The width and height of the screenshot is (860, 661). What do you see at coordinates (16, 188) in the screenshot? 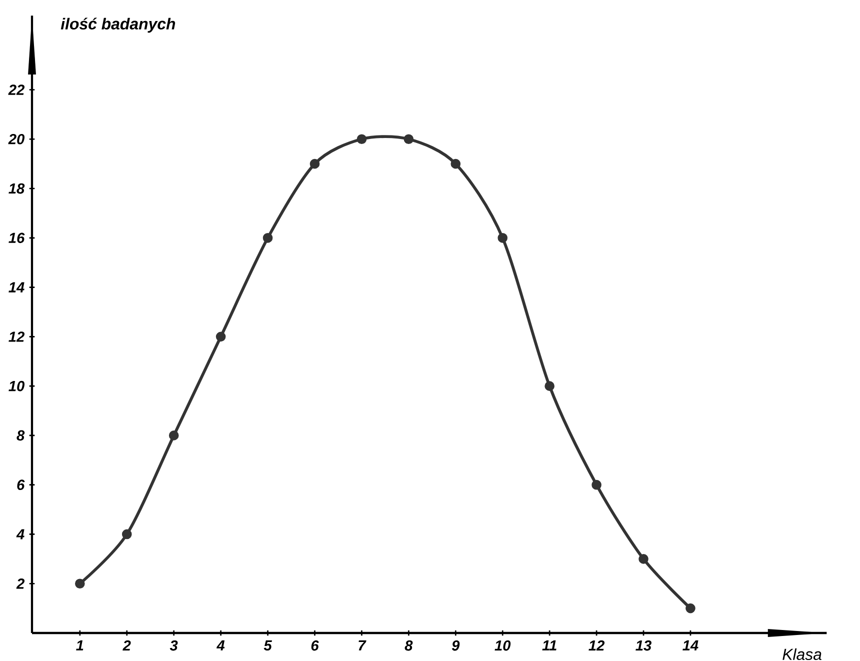
I see `y-tick-label: 18` at bounding box center [16, 188].